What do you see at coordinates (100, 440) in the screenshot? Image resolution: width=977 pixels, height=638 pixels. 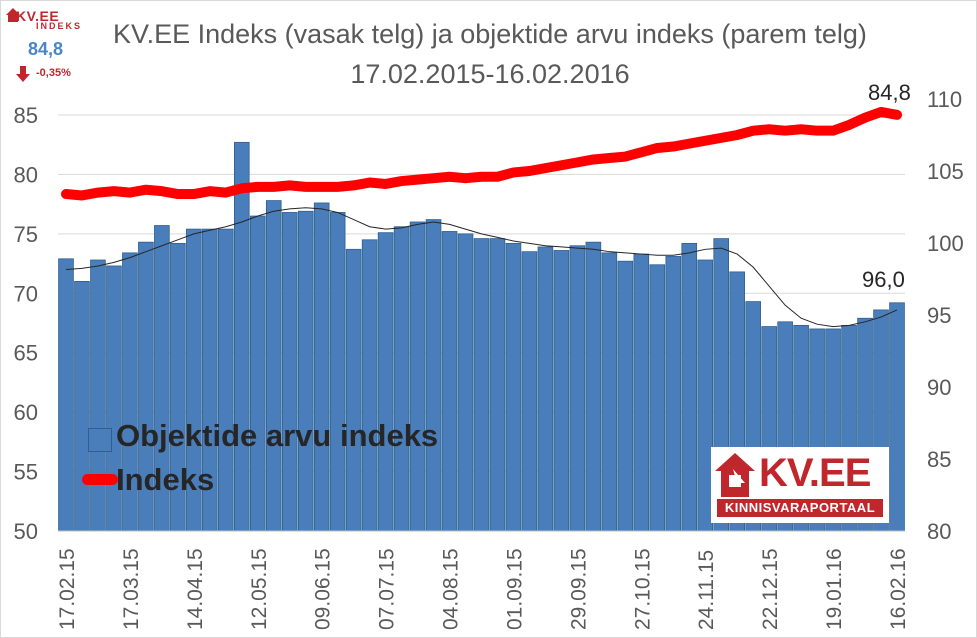 I see `legend-swatch-bars` at bounding box center [100, 440].